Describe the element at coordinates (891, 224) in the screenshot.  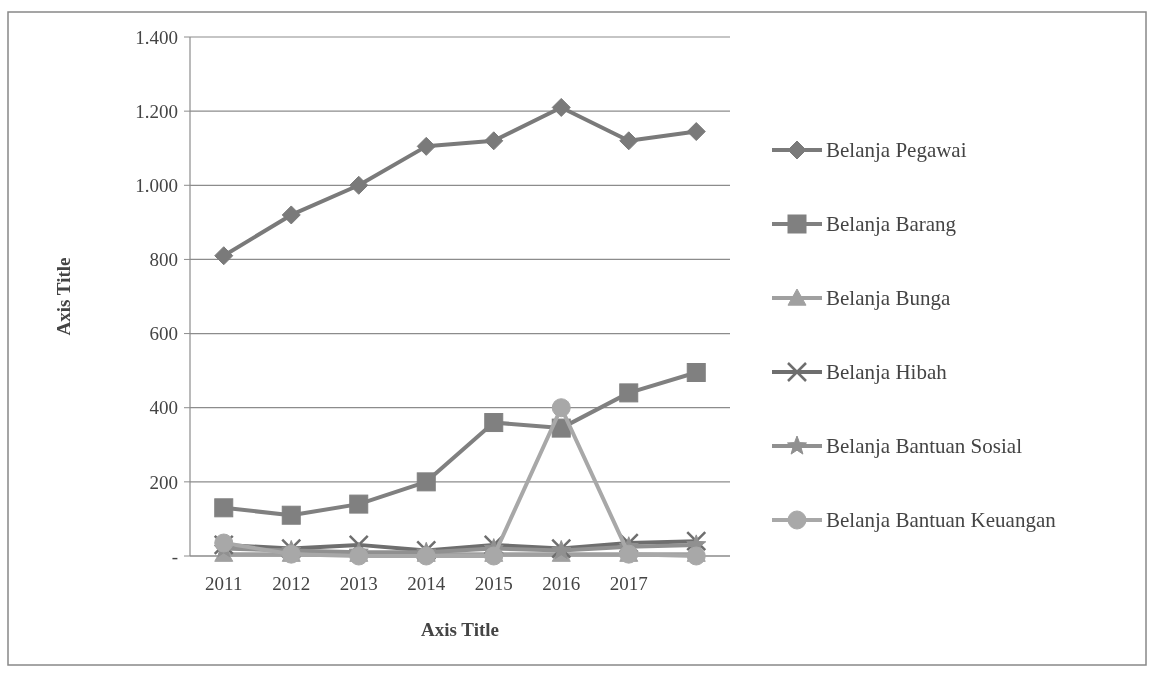
I see `legend-label: Belanja Barang` at that location.